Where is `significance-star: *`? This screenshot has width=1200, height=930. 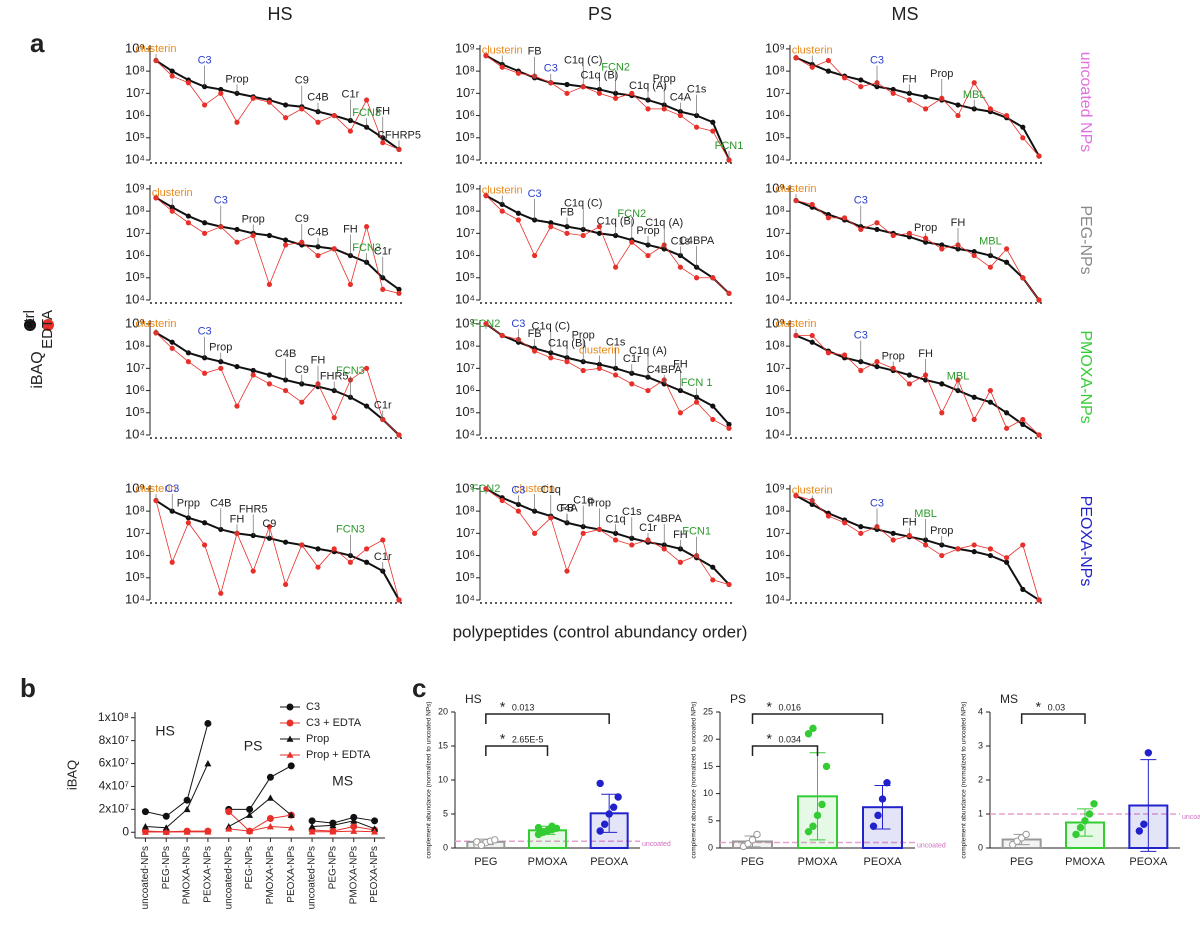 significance-star: * is located at coordinates (770, 707).